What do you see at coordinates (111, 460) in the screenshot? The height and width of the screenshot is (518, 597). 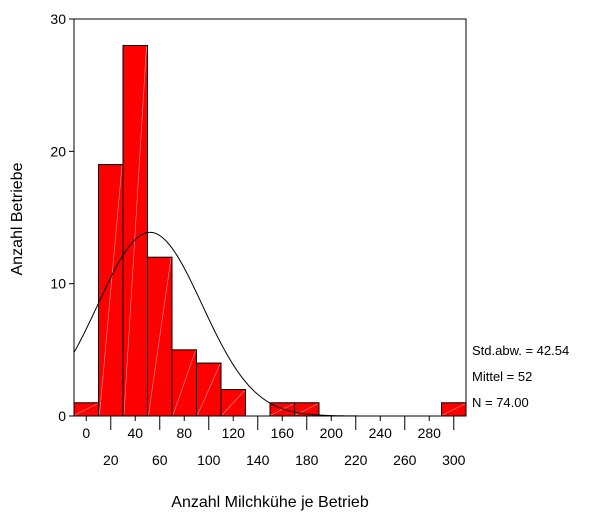 I see `x-tick-label: 20` at bounding box center [111, 460].